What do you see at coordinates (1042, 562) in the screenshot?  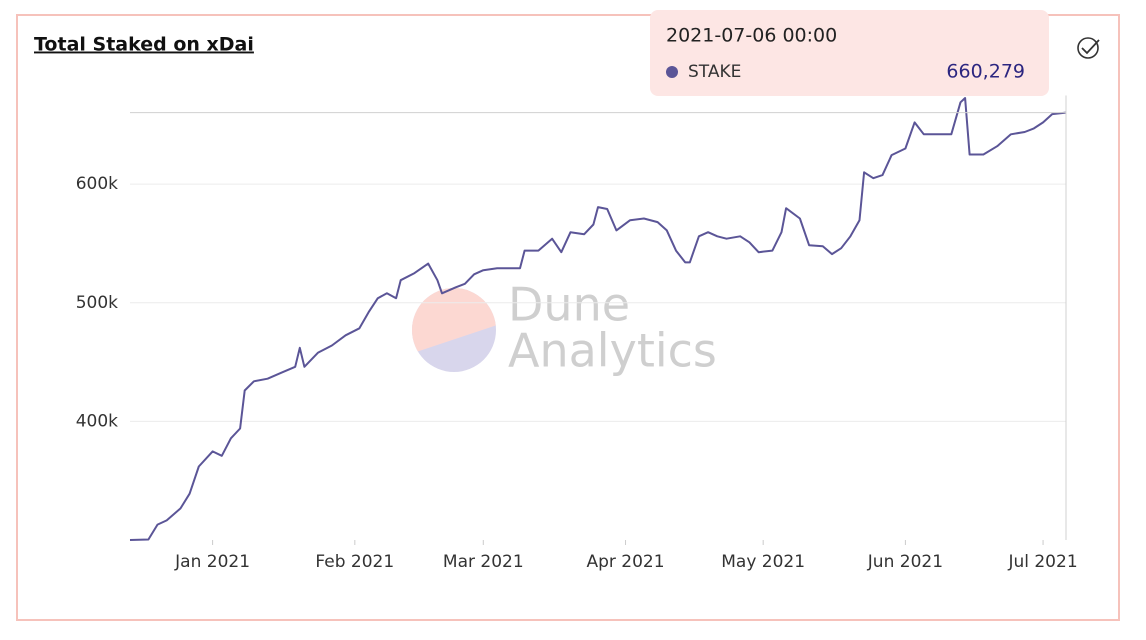 I see `x-tick-label: Jul 2021` at bounding box center [1042, 562].